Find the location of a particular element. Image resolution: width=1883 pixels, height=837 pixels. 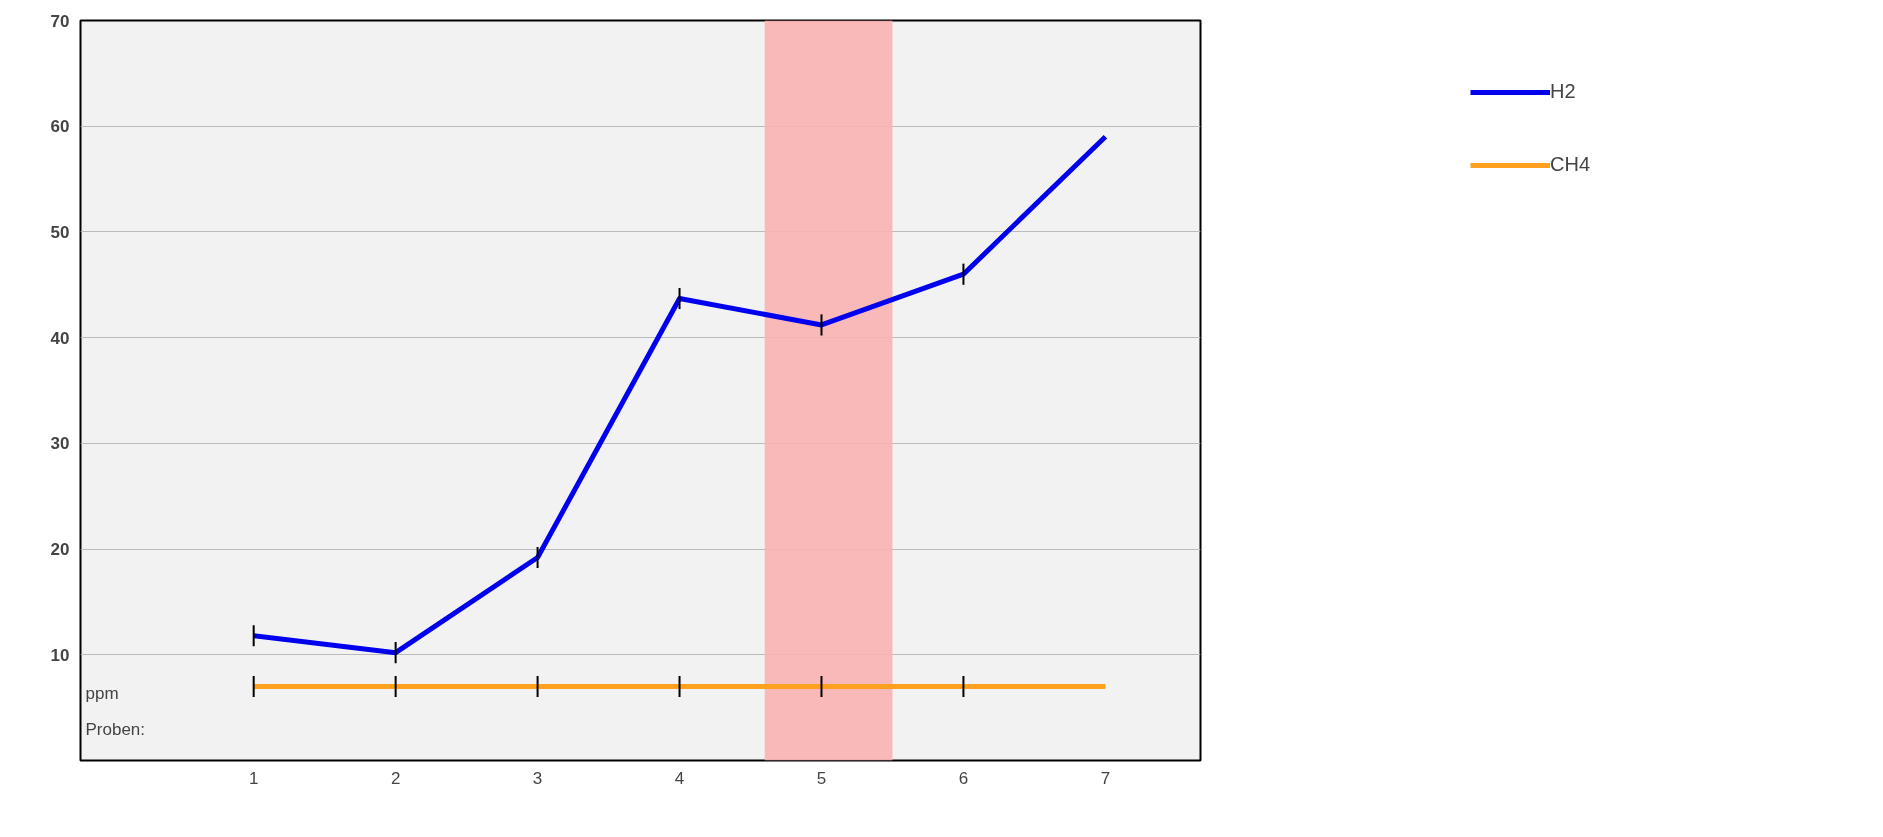

x-tick-label: 4 is located at coordinates (679, 778).